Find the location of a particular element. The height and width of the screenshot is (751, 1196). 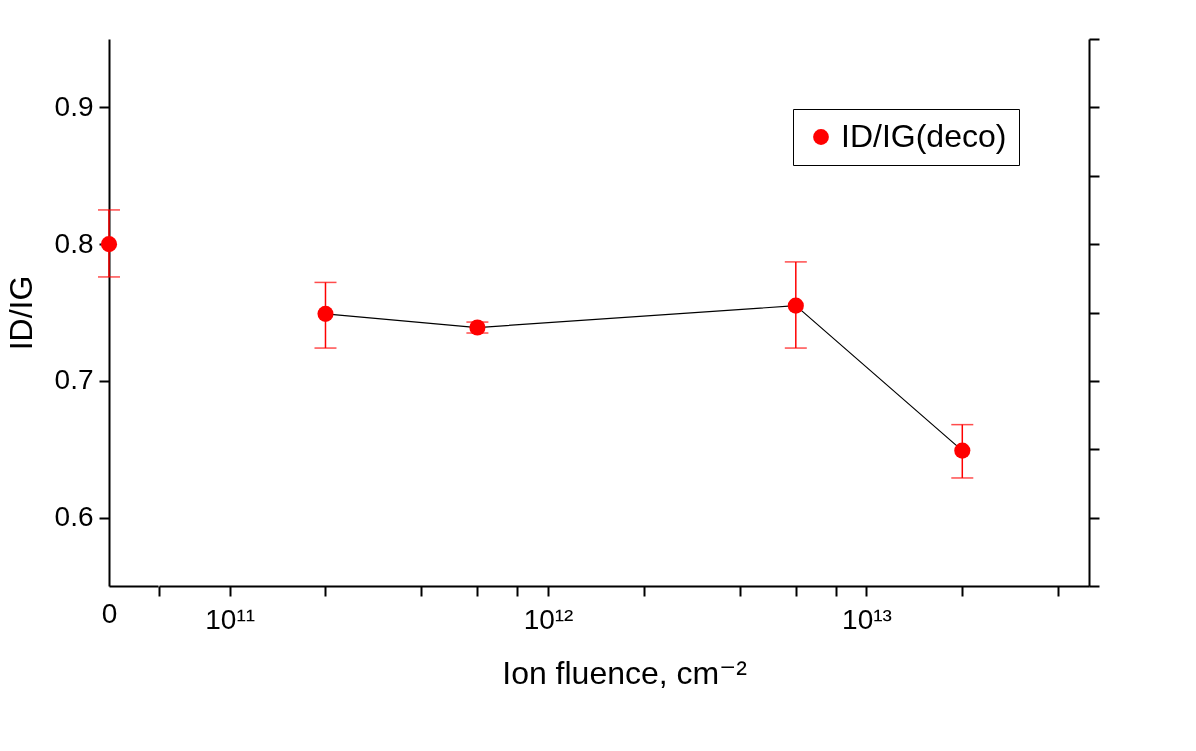

y-tick-label: 0.7 is located at coordinates (74, 380).